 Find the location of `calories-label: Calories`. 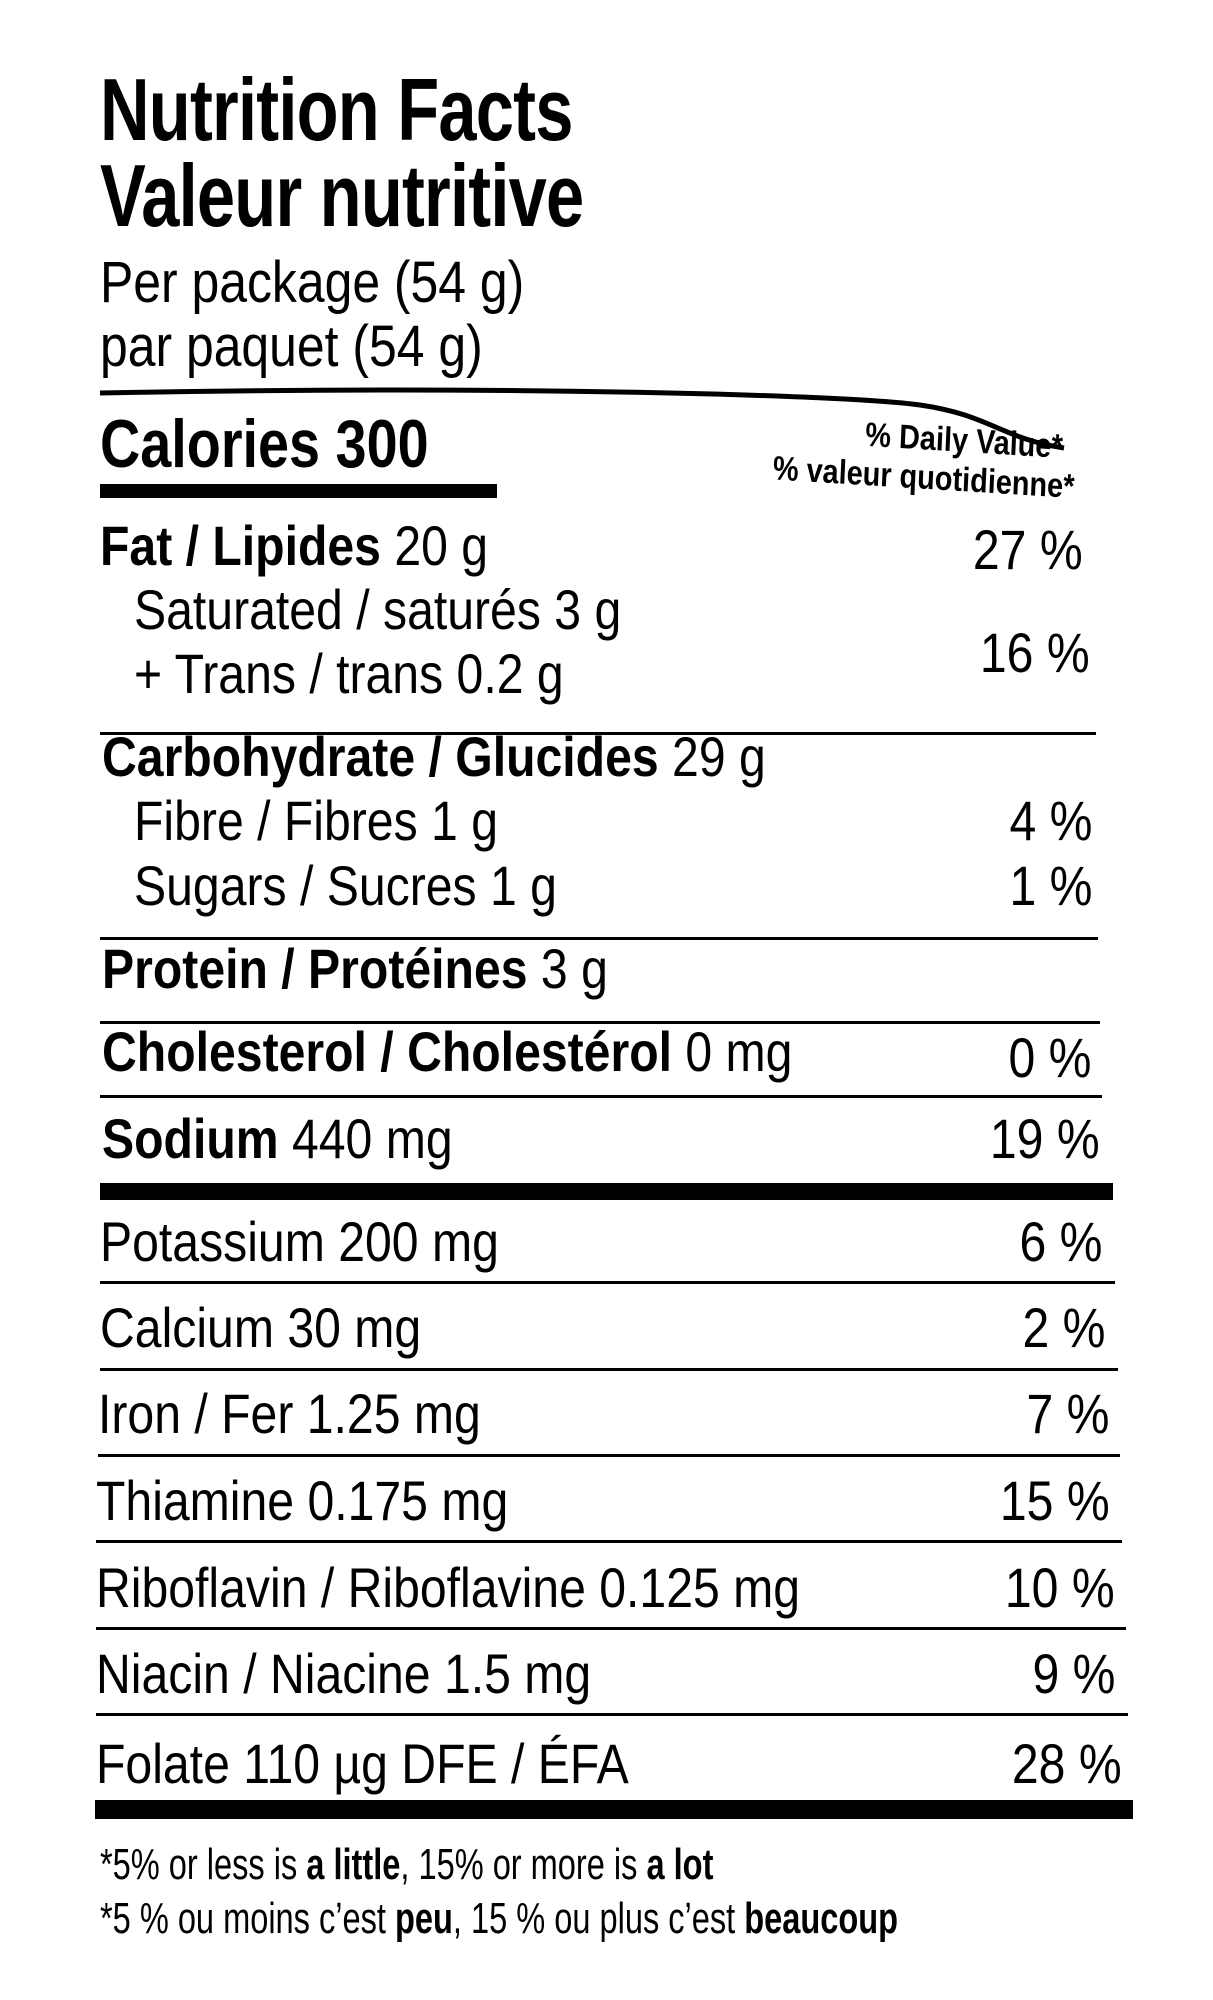

calories-label: Calories is located at coordinates (210, 444).